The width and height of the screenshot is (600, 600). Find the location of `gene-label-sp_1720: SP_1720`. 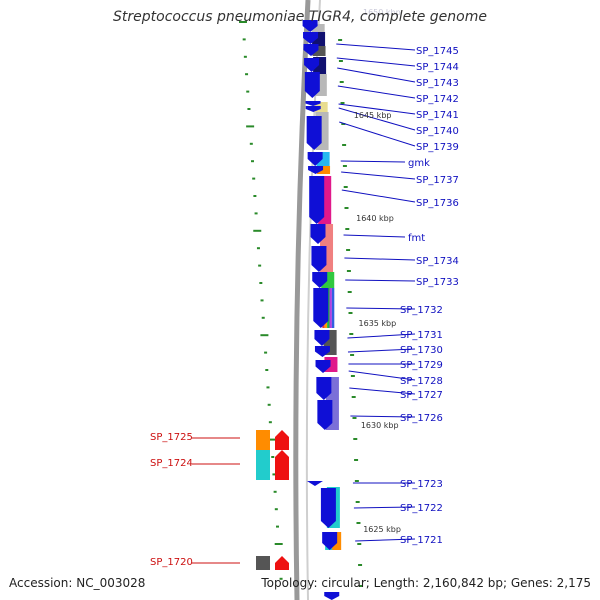

gene-label-sp_1720: SP_1720 is located at coordinates (171, 562).